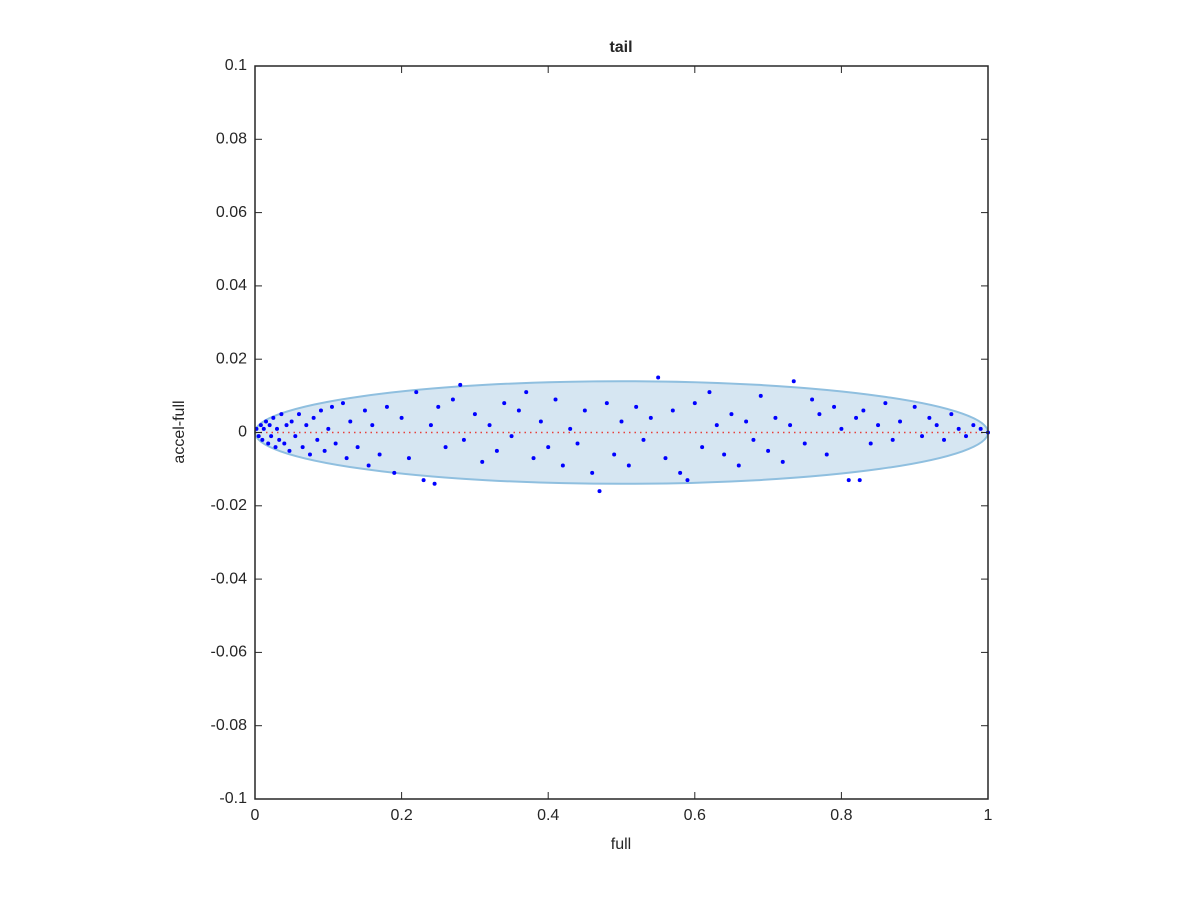 The width and height of the screenshot is (1200, 905). Describe the element at coordinates (548, 815) in the screenshot. I see `x-tick-label: 0.4` at that location.